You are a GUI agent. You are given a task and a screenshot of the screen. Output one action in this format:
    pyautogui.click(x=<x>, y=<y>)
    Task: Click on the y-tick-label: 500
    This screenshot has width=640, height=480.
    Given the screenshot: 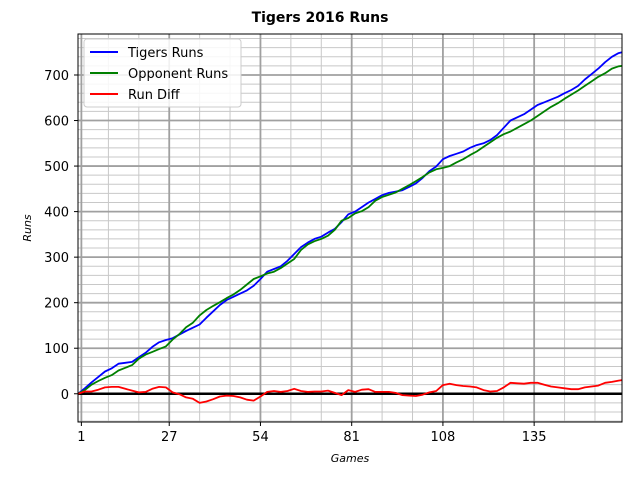 What is the action you would take?
    pyautogui.click(x=56, y=167)
    